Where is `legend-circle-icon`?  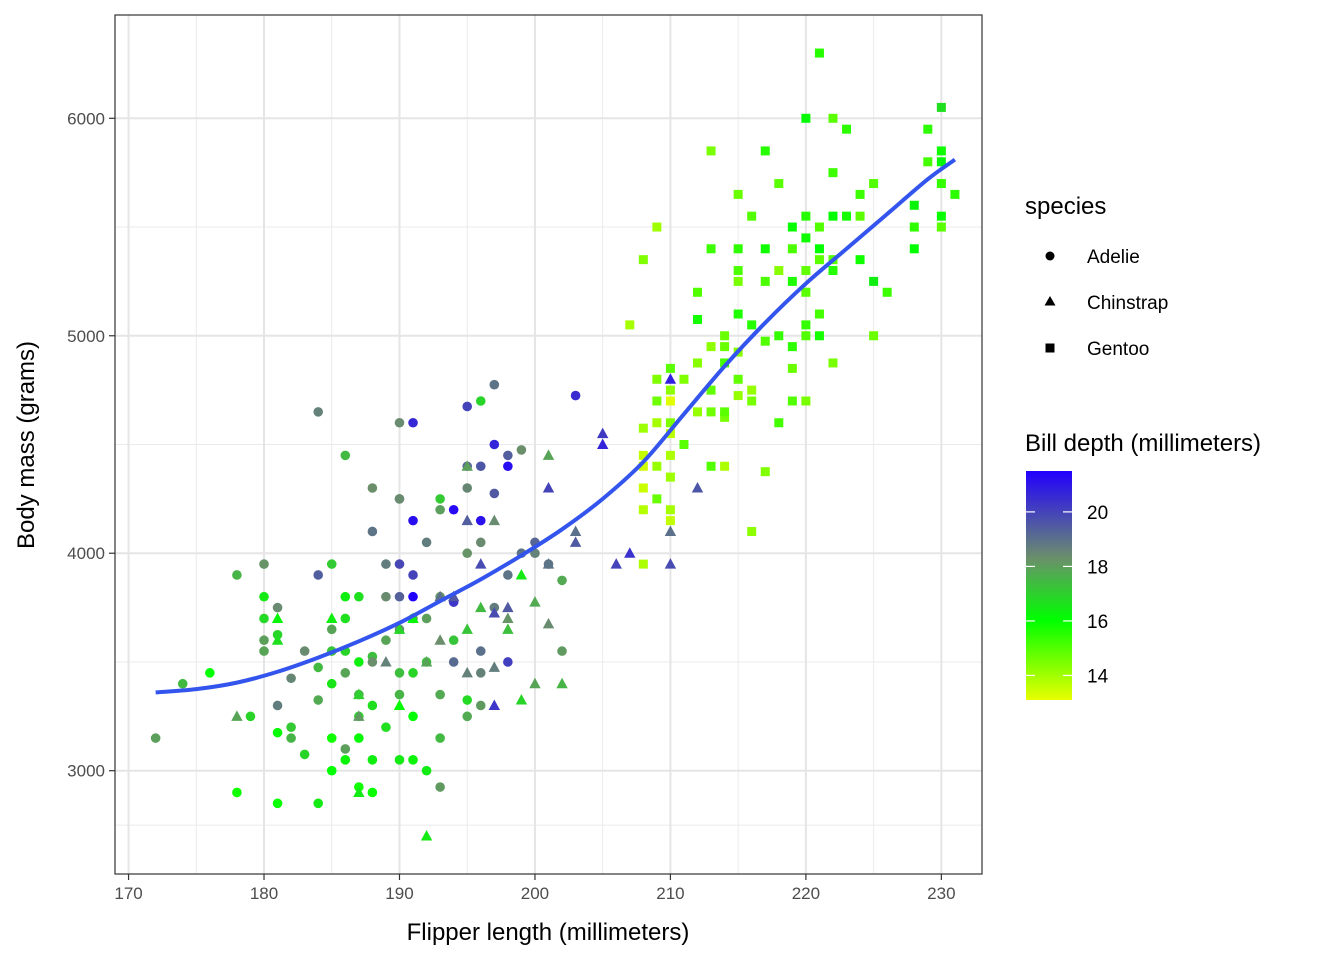
legend-circle-icon is located at coordinates (1050, 256).